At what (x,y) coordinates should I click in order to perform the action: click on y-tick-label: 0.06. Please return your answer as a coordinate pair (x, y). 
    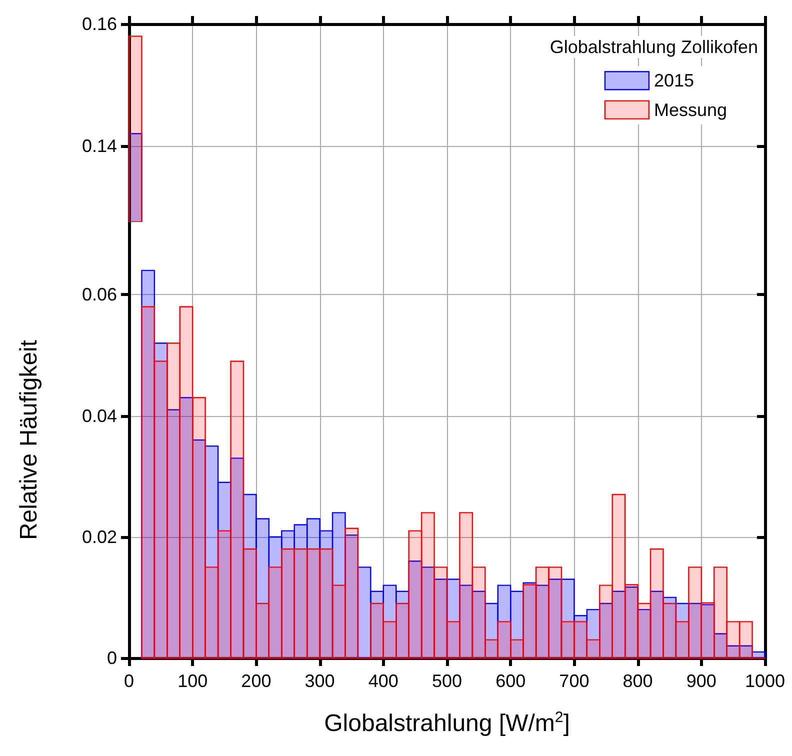
    Looking at the image, I should click on (99, 294).